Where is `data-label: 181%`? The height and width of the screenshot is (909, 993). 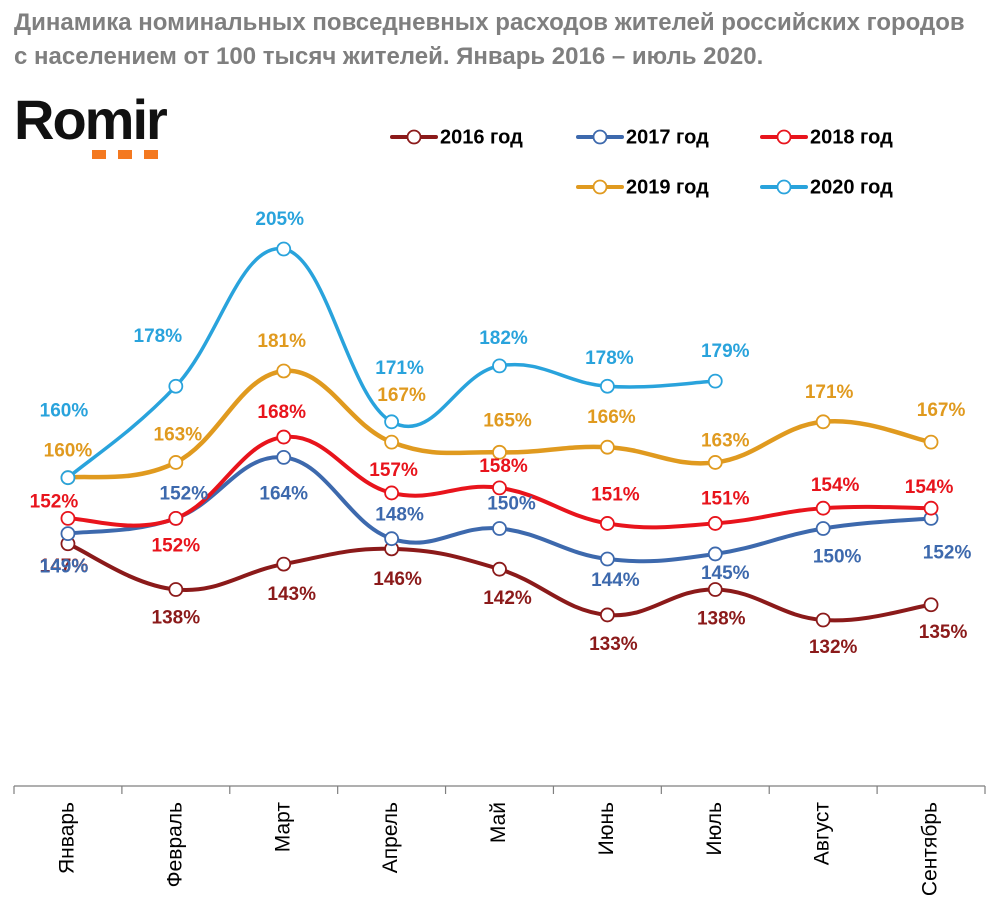
data-label: 181% is located at coordinates (281, 341).